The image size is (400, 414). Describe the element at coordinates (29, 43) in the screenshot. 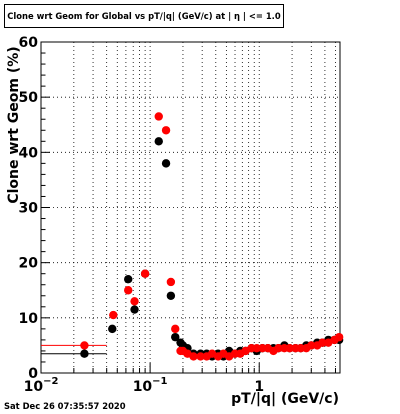

I see `y-tick-label: 60` at that location.